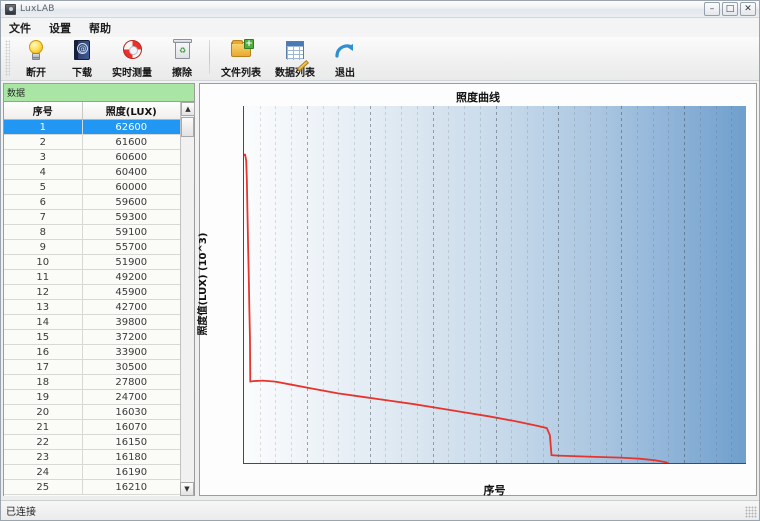 The width and height of the screenshot is (760, 521). Describe the element at coordinates (82, 73) in the screenshot. I see `toolbar-download-label: 下载` at that location.